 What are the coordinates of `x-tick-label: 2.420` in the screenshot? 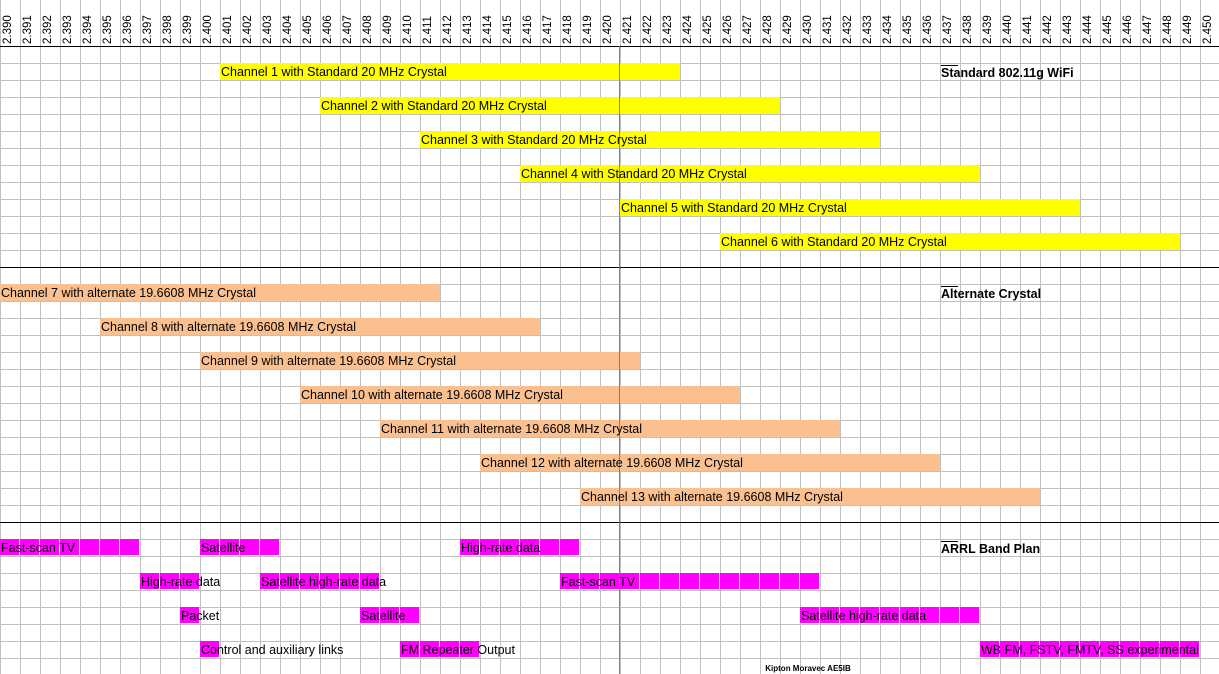 It's located at (608, 29).